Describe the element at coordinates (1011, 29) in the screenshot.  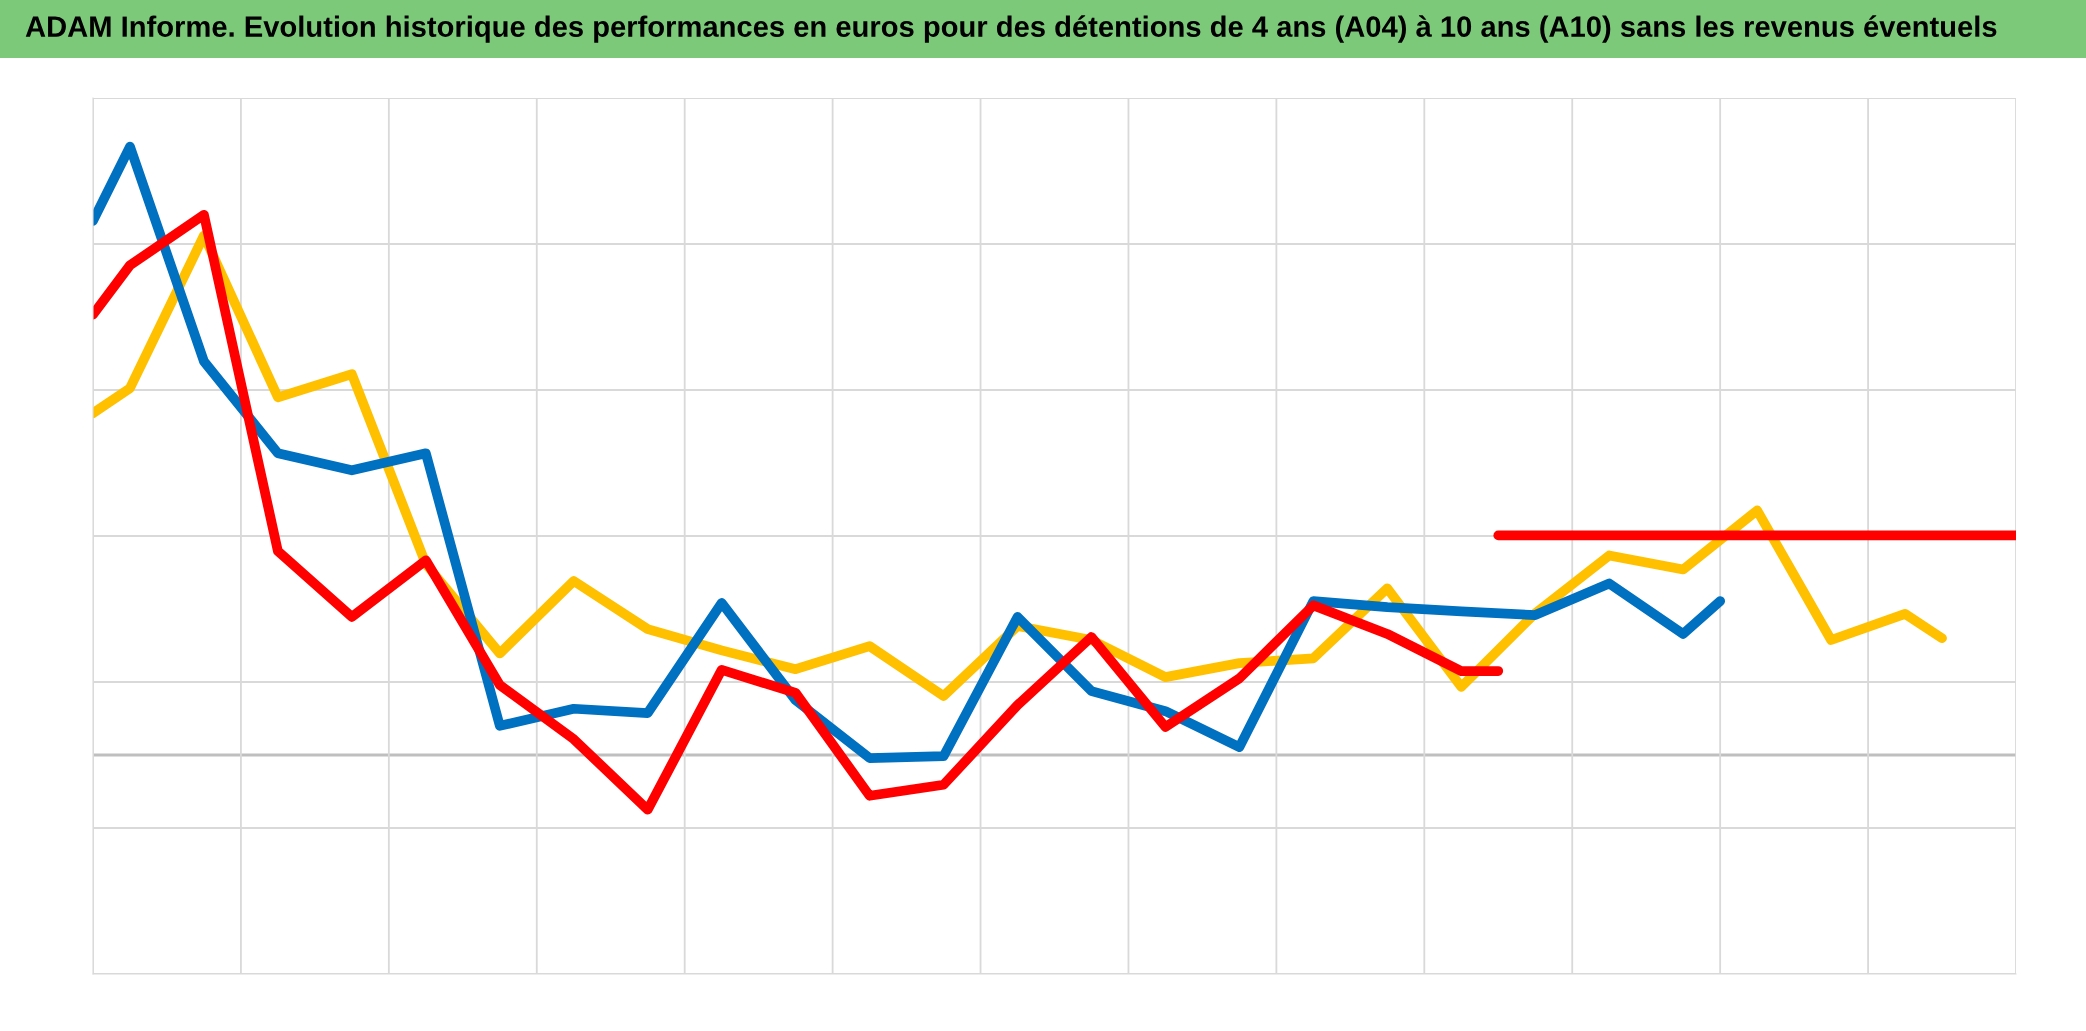
I see `chart-title: ADAM Informe. Evolution historique des performances en euros pour des détentions de 4 ans (A04) à 10 ans (A10) sans les revenus éventuels` at that location.